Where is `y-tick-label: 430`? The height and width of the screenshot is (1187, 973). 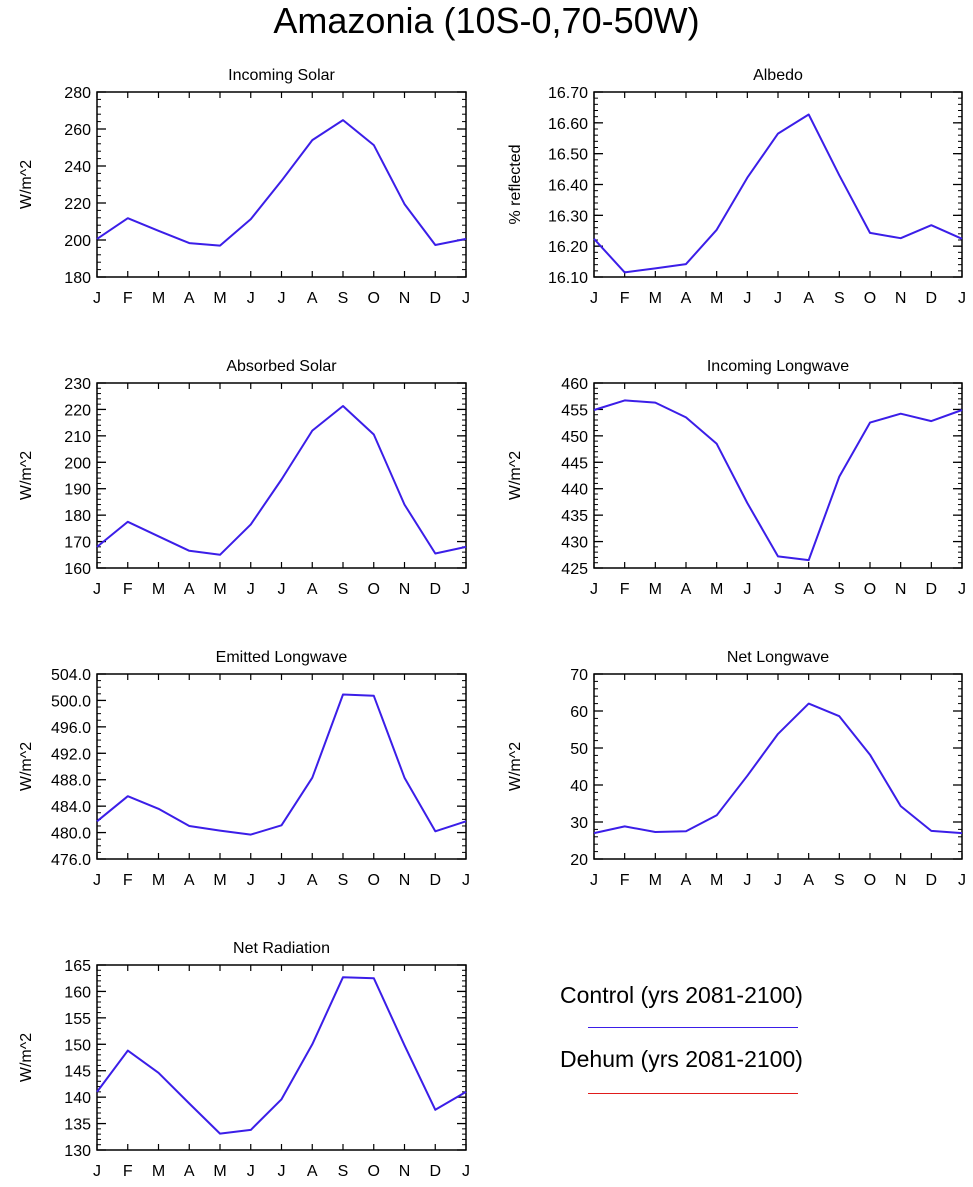 y-tick-label: 430 is located at coordinates (574, 543).